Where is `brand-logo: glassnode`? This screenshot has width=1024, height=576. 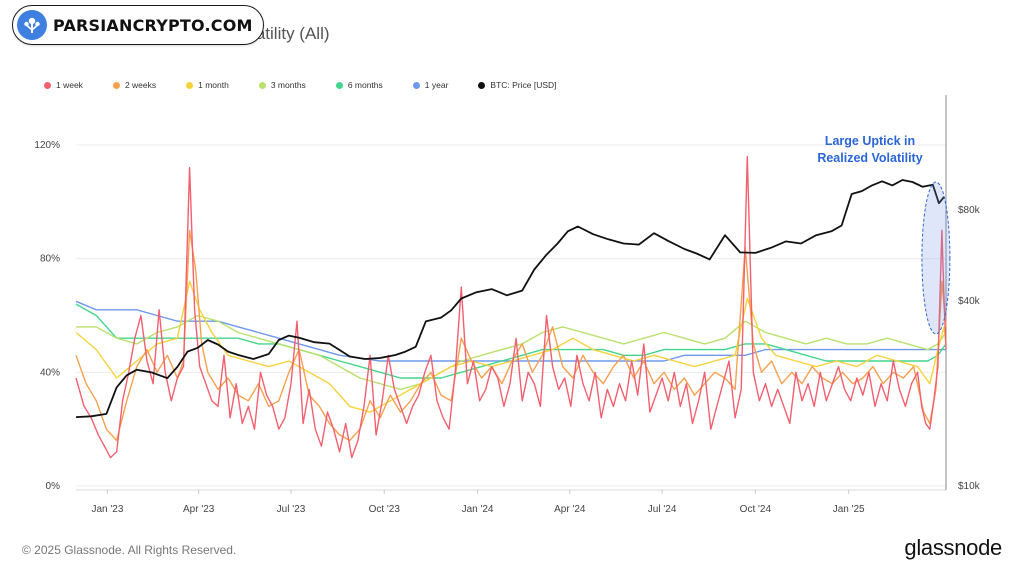
brand-logo: glassnode is located at coordinates (953, 547).